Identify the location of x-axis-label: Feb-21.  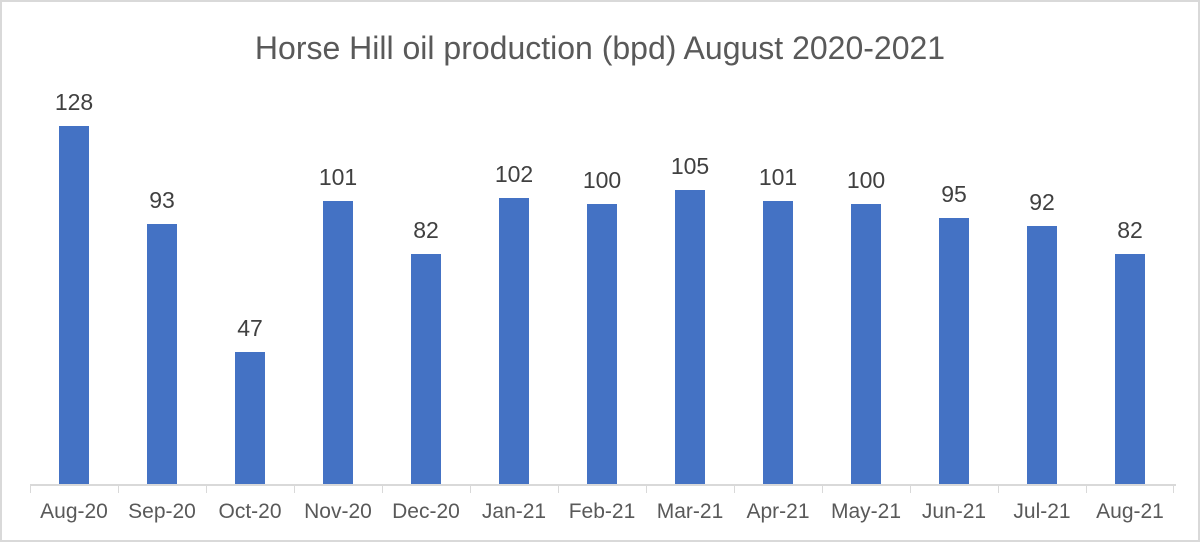
(602, 511).